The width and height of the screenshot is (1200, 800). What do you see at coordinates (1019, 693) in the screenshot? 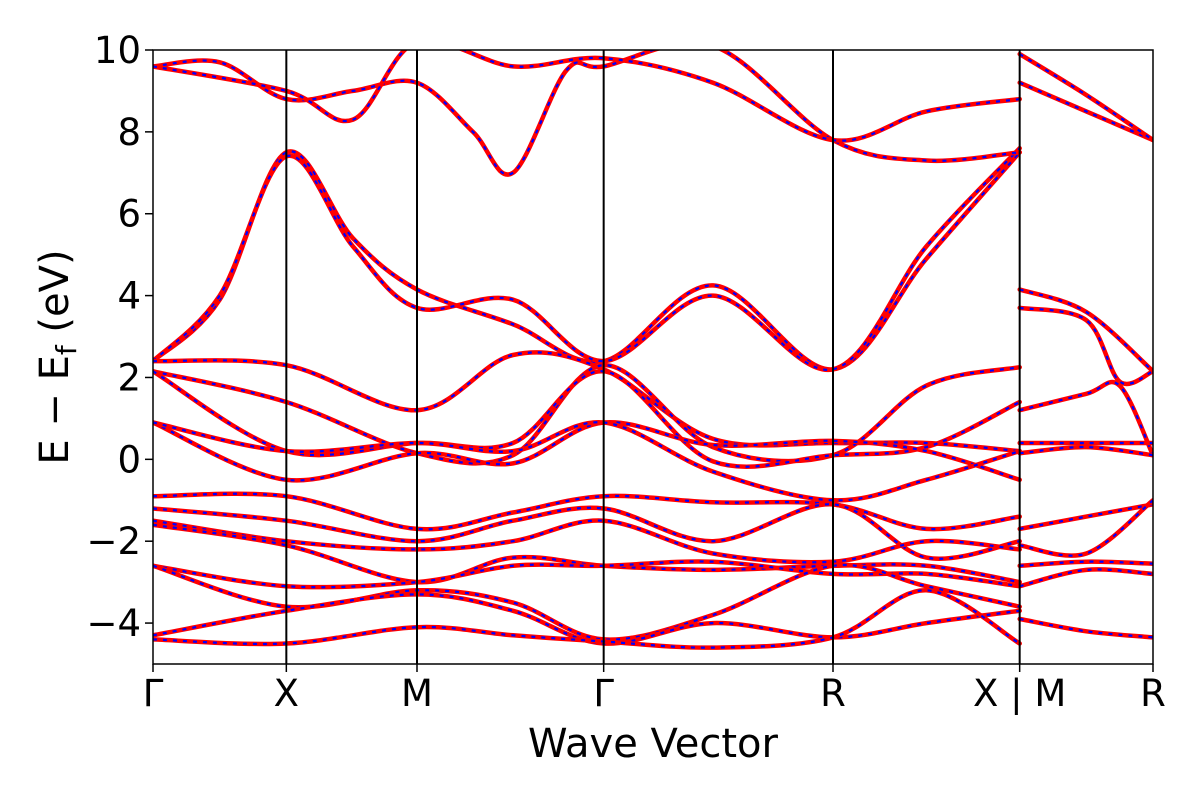
I see `x-tick-label: X | M` at bounding box center [1019, 693].